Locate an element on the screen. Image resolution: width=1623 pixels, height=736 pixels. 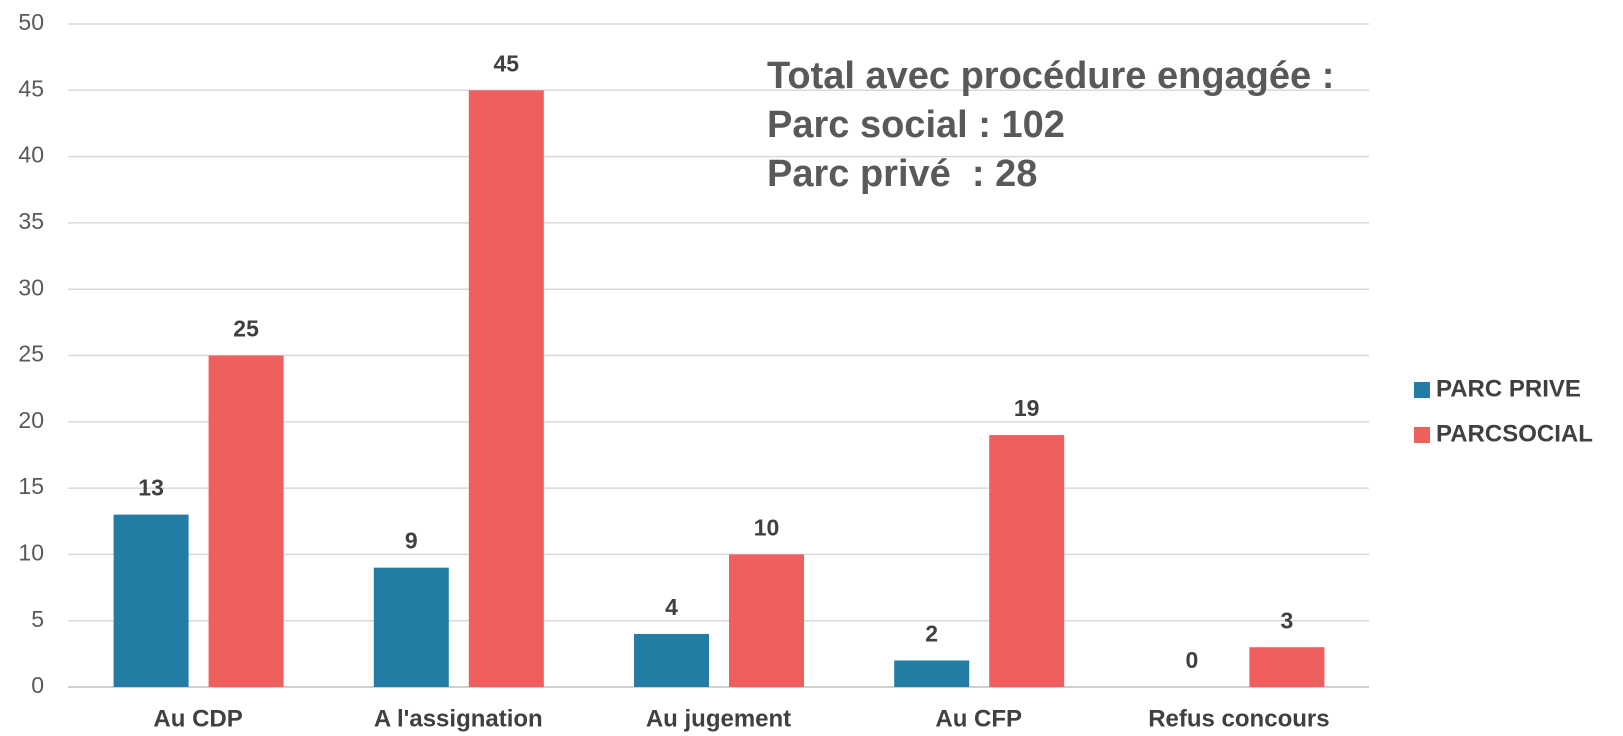
x-tick-label: A l'assignation is located at coordinates (458, 718).